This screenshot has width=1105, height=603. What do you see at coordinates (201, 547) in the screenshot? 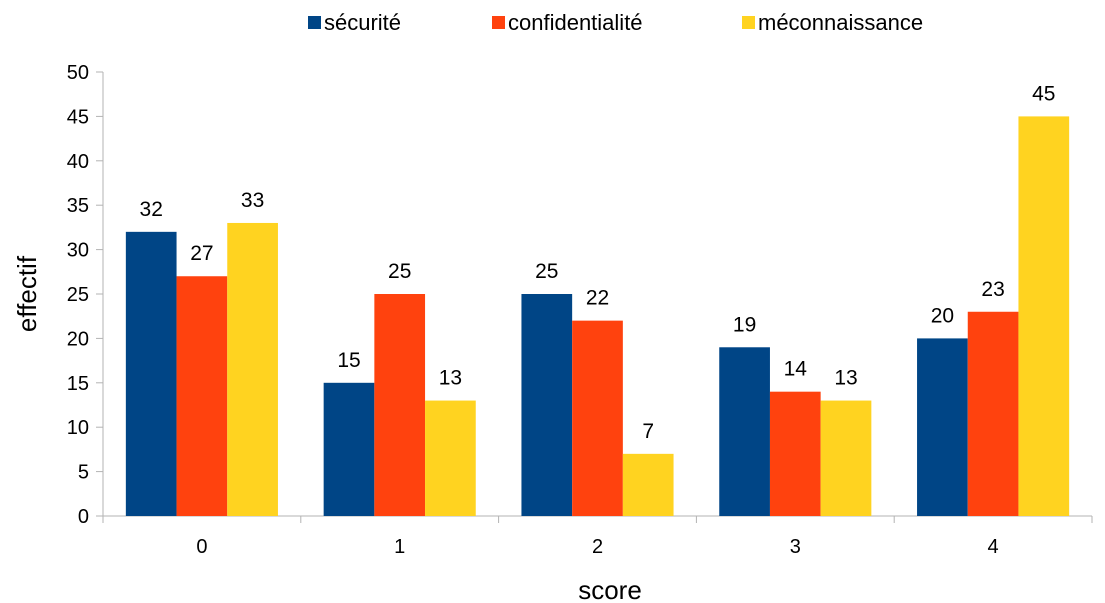
I see `x-tick-label: 0` at bounding box center [201, 547].